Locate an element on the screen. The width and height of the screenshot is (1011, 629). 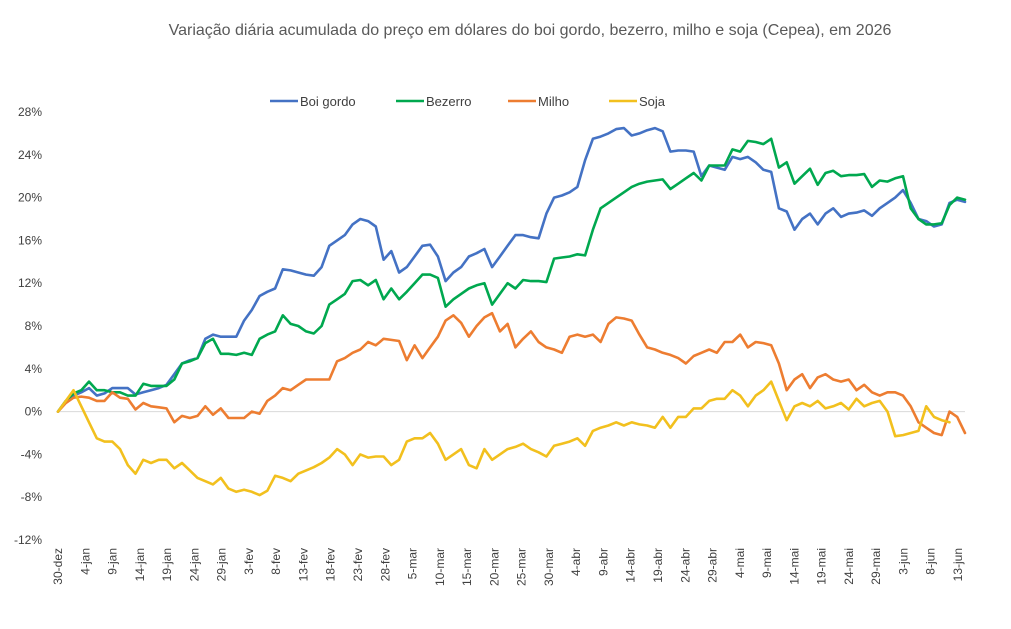
y-tick-label: 0% is located at coordinates (34, 412).